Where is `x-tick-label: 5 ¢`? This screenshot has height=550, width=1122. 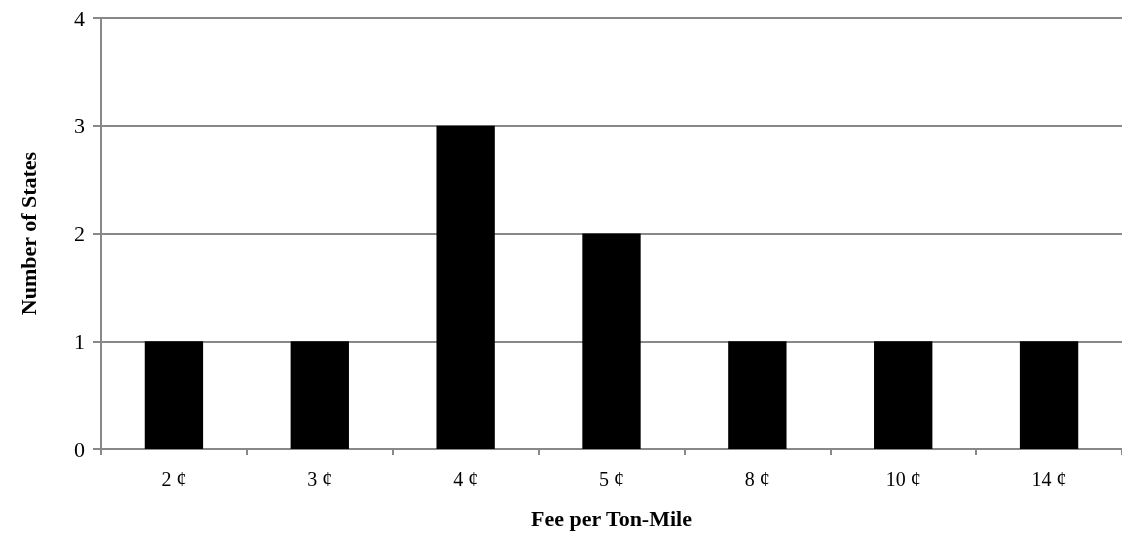
x-tick-label: 5 ¢ is located at coordinates (611, 479).